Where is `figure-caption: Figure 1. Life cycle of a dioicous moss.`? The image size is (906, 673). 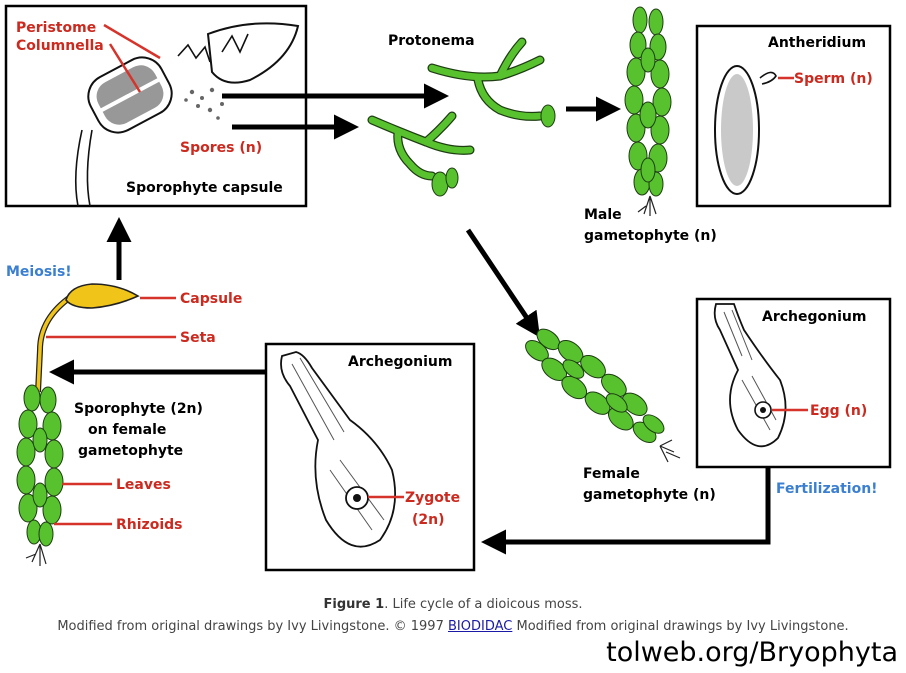 figure-caption: Figure 1. Life cycle of a dioicous moss. is located at coordinates (453, 604).